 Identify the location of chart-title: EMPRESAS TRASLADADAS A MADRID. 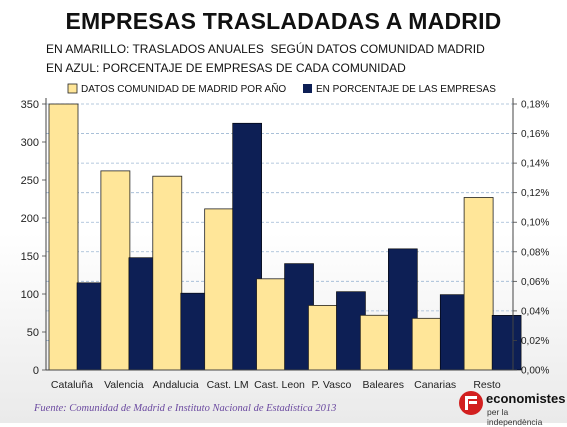
(283, 21).